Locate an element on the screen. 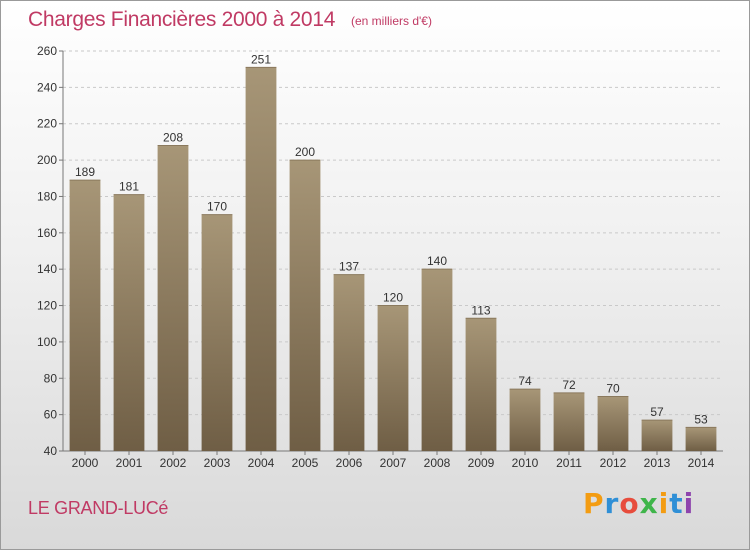 Image resolution: width=750 pixels, height=550 pixels. y-tick-label: 120 is located at coordinates (47, 306).